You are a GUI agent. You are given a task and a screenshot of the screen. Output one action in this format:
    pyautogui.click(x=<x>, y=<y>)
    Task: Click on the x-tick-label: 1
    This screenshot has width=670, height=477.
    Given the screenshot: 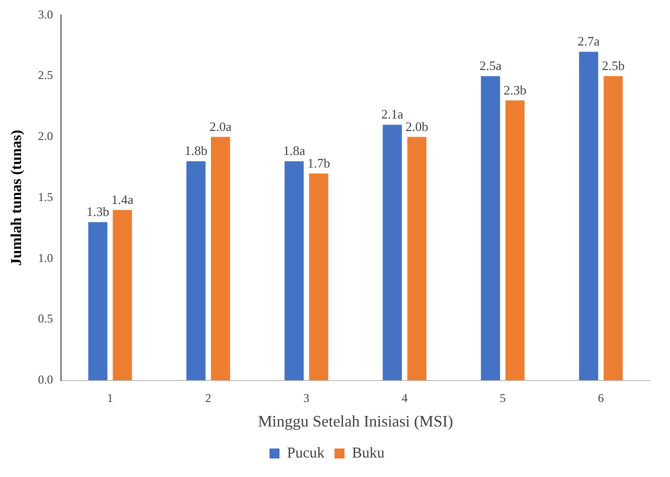 What is the action you would take?
    pyautogui.click(x=110, y=397)
    